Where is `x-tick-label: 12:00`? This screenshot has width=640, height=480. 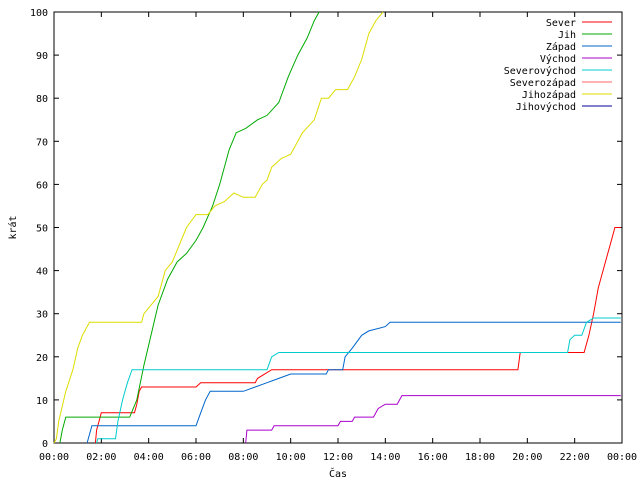 x-tick-label: 12:00 is located at coordinates (338, 457).